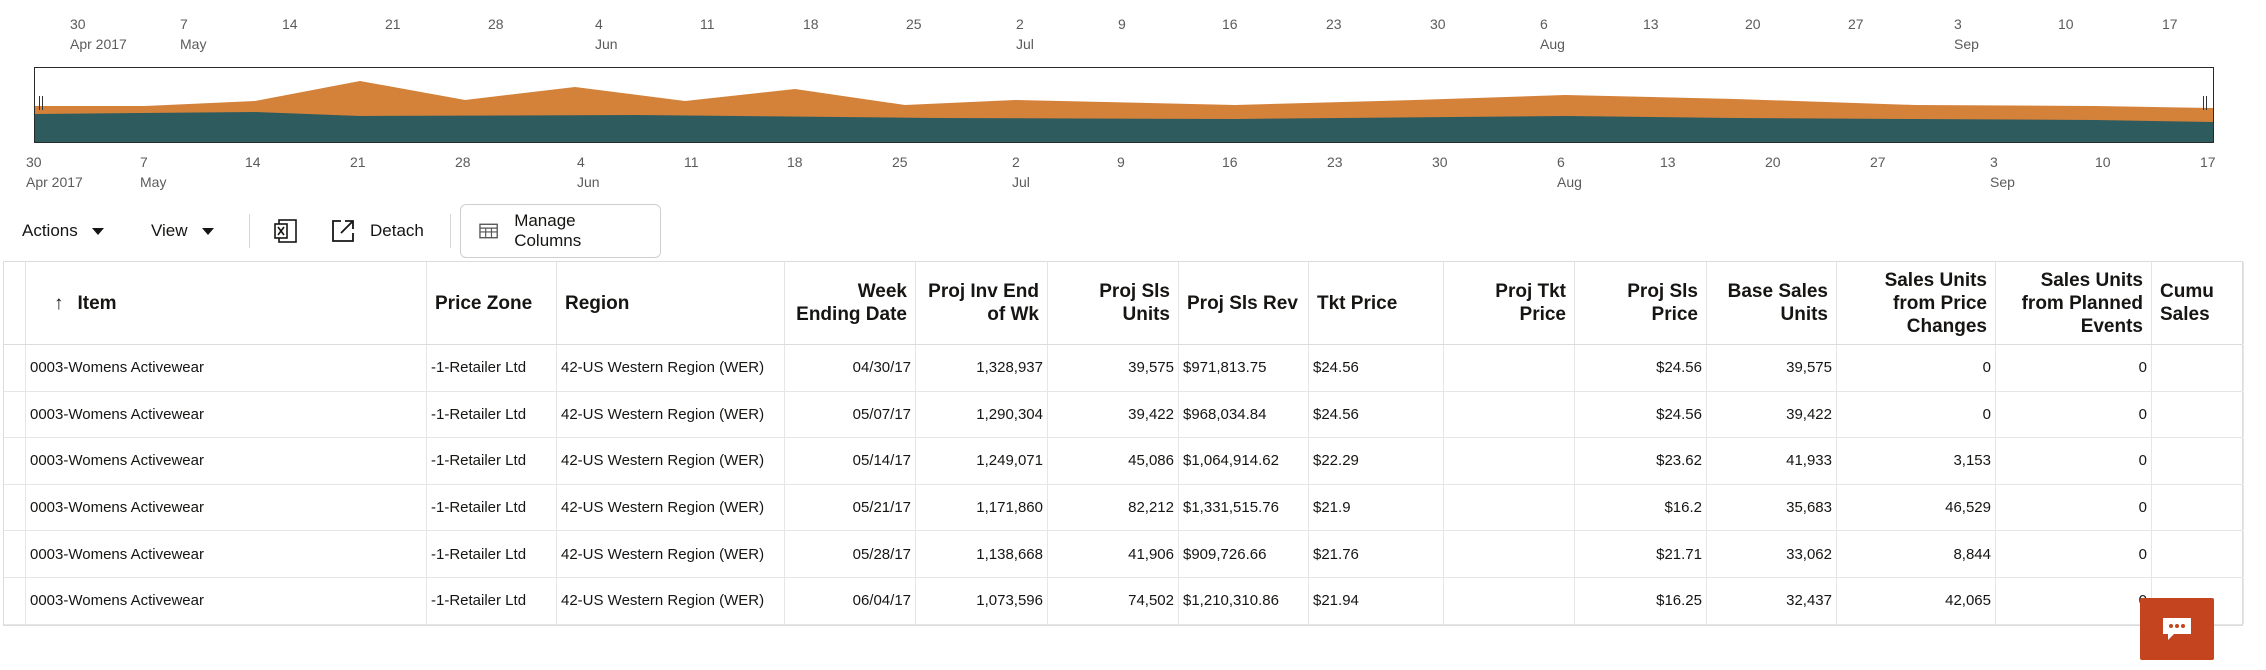 This screenshot has height=670, width=2266. I want to click on column-header: Region, so click(671, 303).